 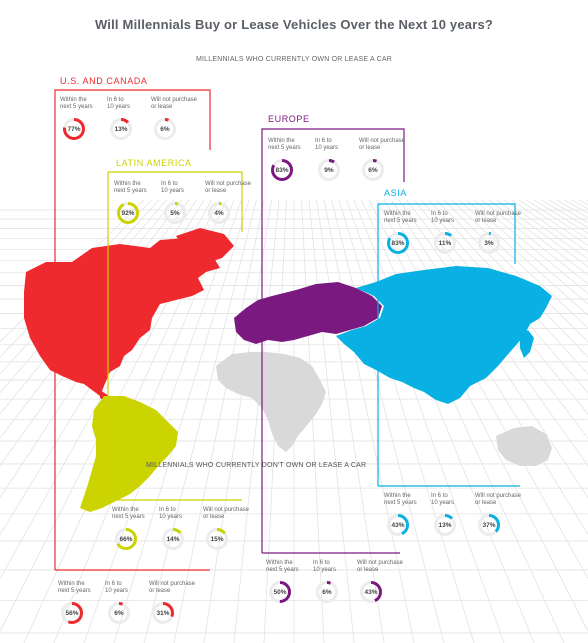 What do you see at coordinates (129, 454) in the screenshot?
I see `south-america-shape` at bounding box center [129, 454].